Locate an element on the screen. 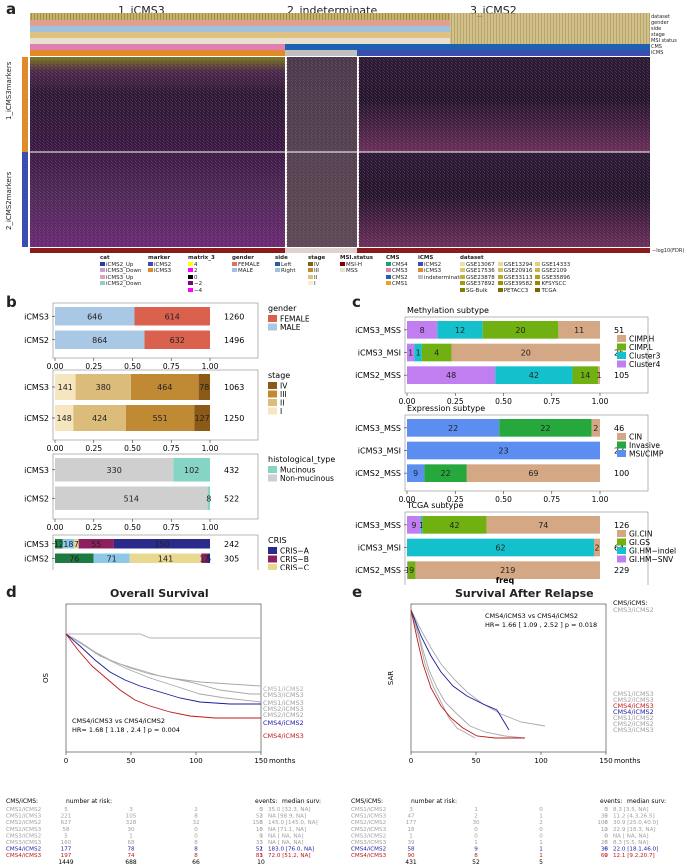 Image resolution: width=691 pixels, height=866 pixels. segment-label: 380 is located at coordinates (103, 387).